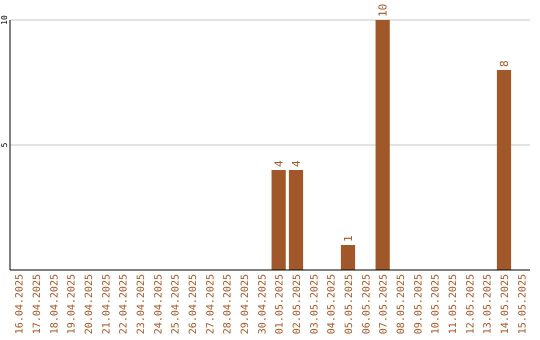  I want to click on data-label: 8, so click(504, 63).